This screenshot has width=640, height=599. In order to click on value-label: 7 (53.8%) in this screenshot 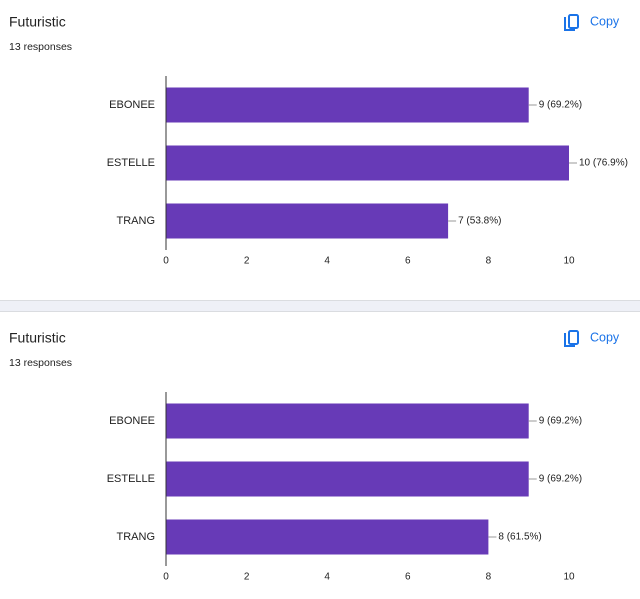, I will do `click(479, 221)`.